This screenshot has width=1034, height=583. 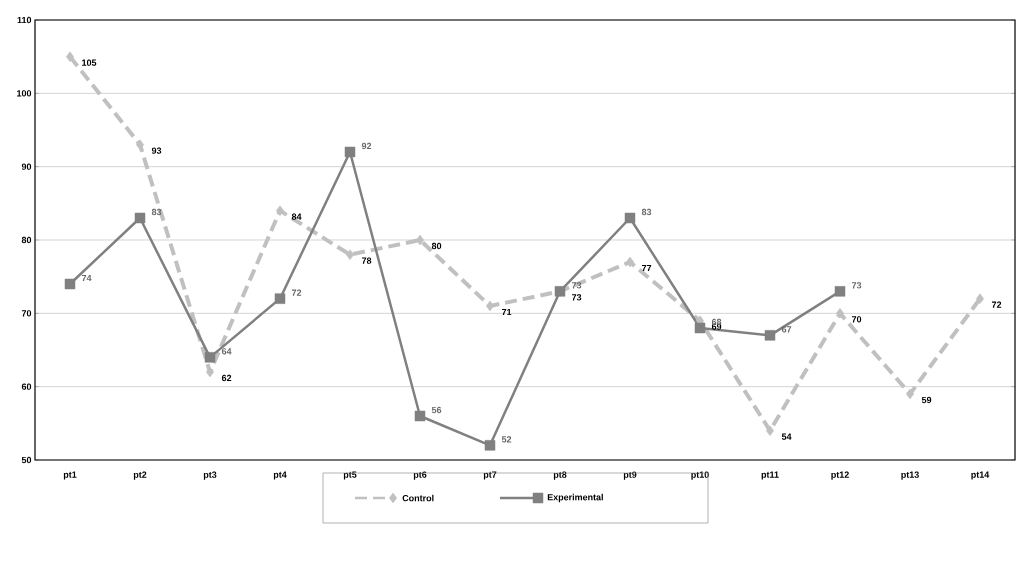 I want to click on data-label: 54, so click(x=786, y=436).